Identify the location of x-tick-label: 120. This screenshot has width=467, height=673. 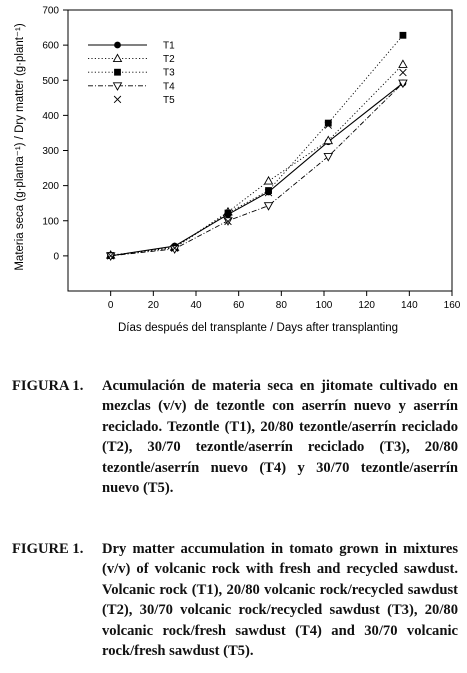
(366, 305).